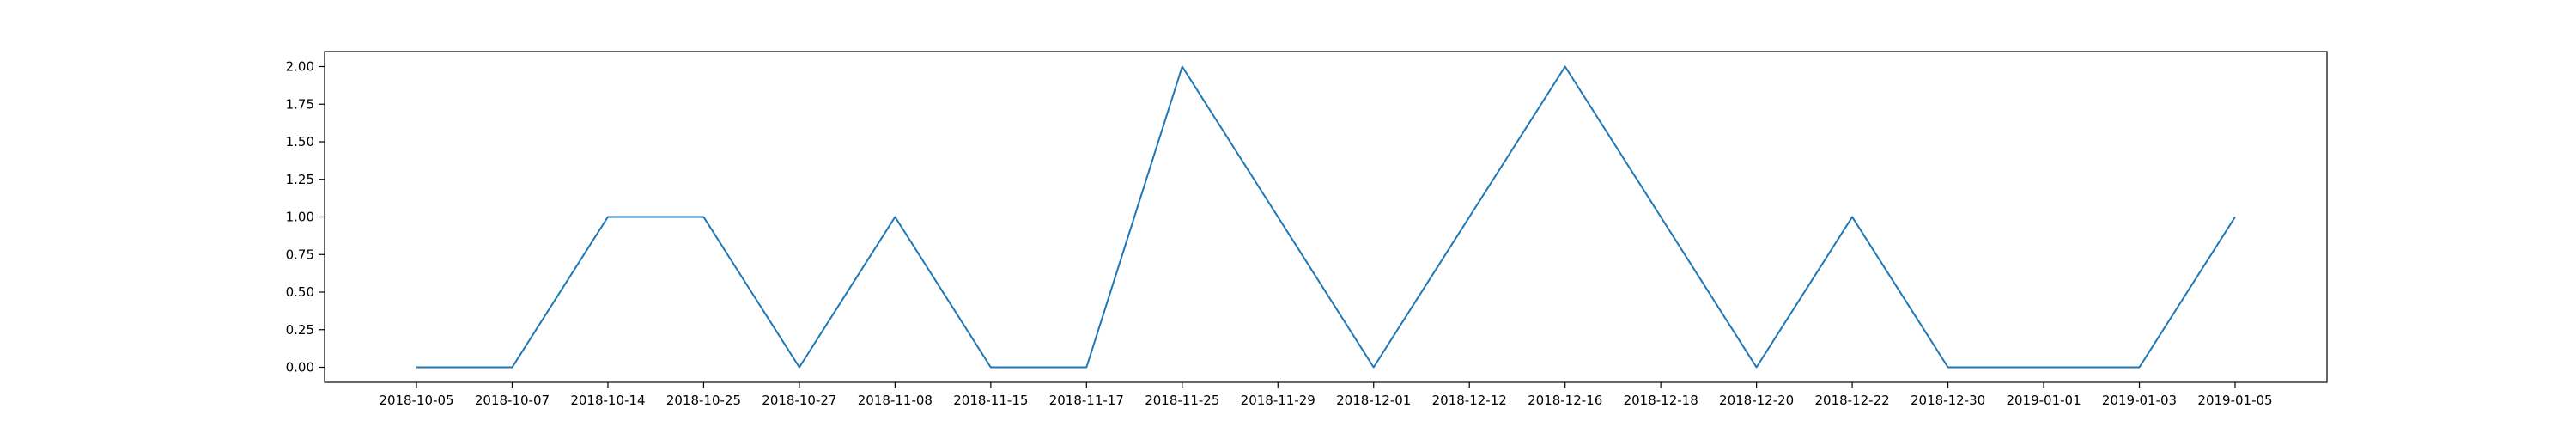 The image size is (2576, 433). I want to click on x-tick-label: 2018-12-12, so click(1470, 400).